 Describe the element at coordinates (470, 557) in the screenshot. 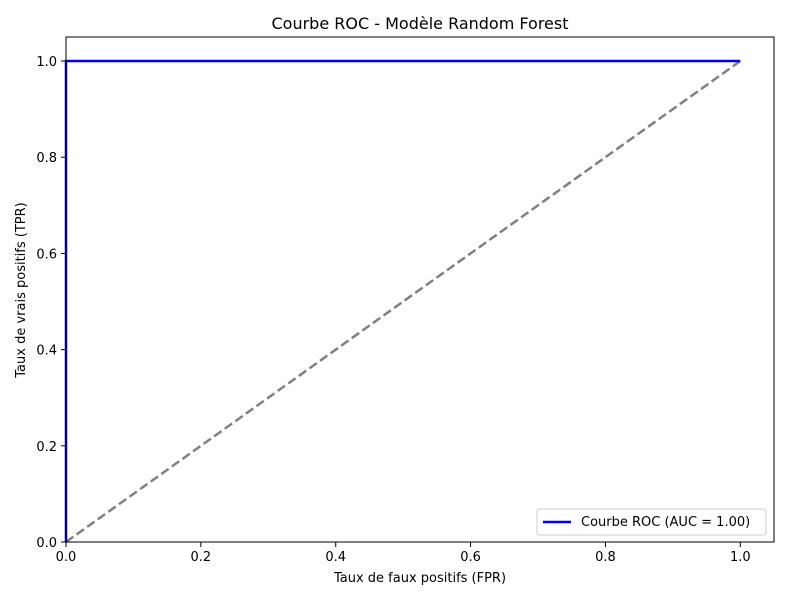

I see `x-tick-label: 0.6` at that location.